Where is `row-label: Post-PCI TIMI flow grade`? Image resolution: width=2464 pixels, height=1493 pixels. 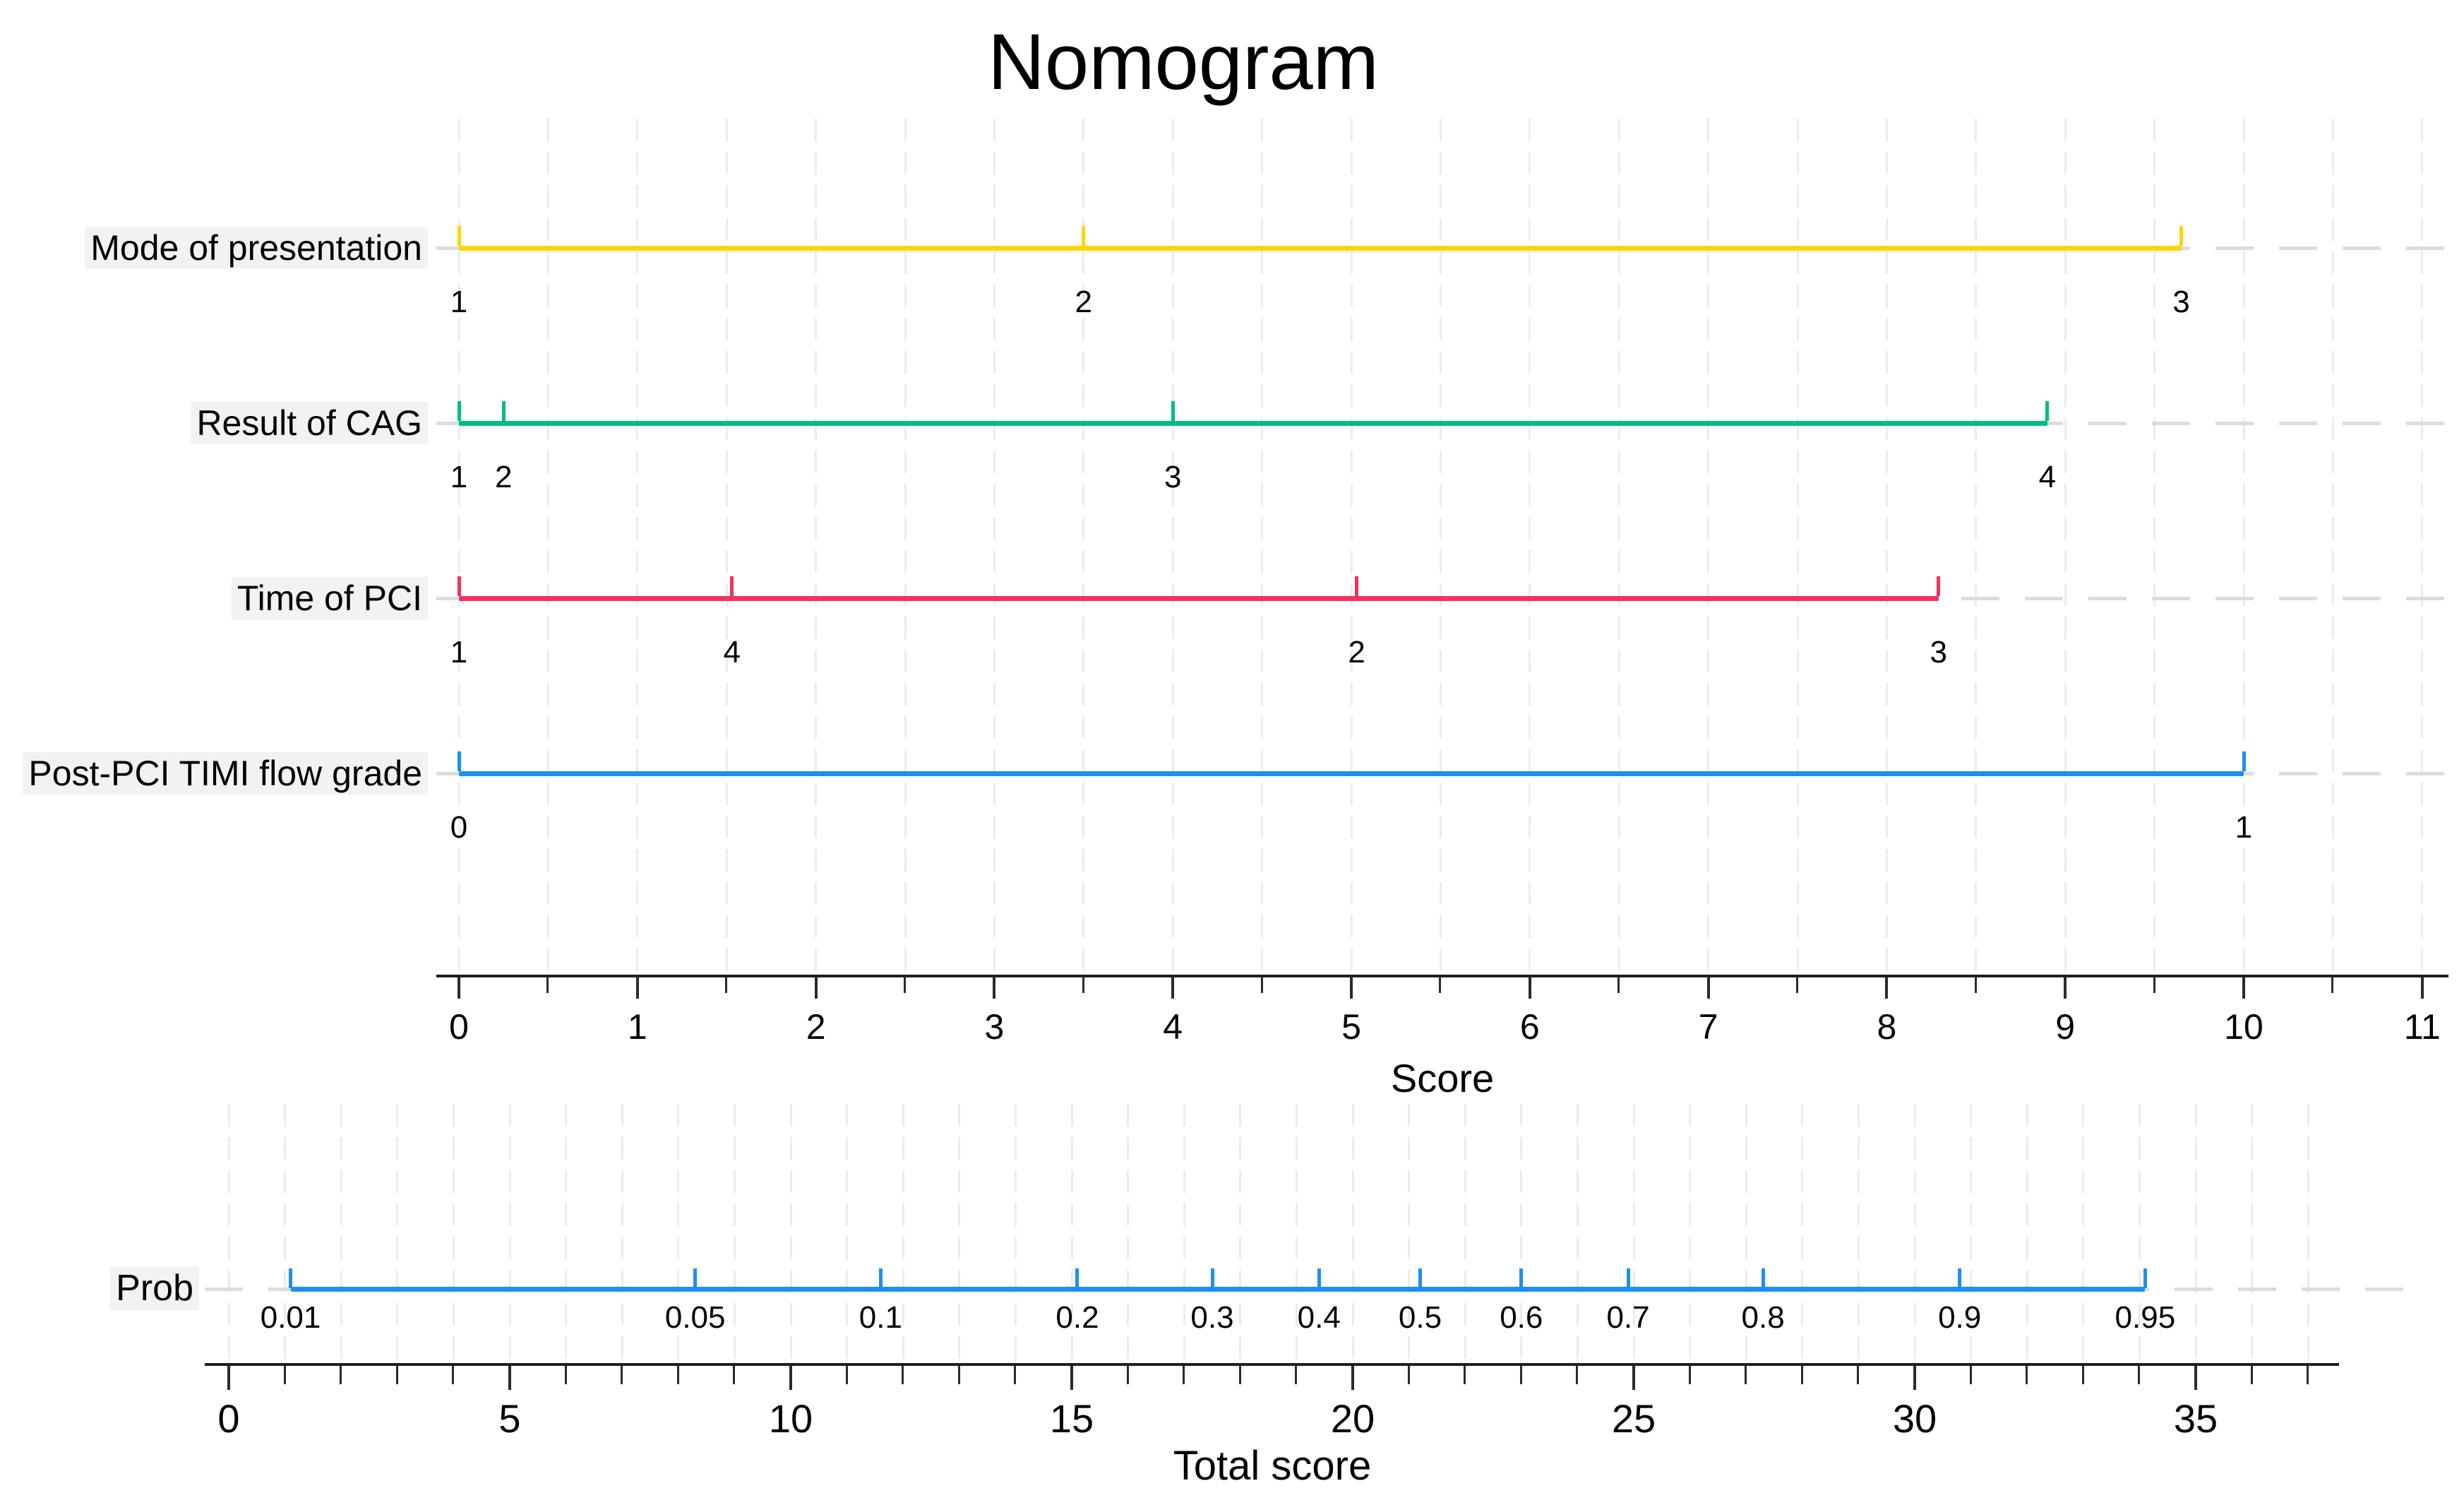
row-label: Post-PCI TIMI flow grade is located at coordinates (214, 773).